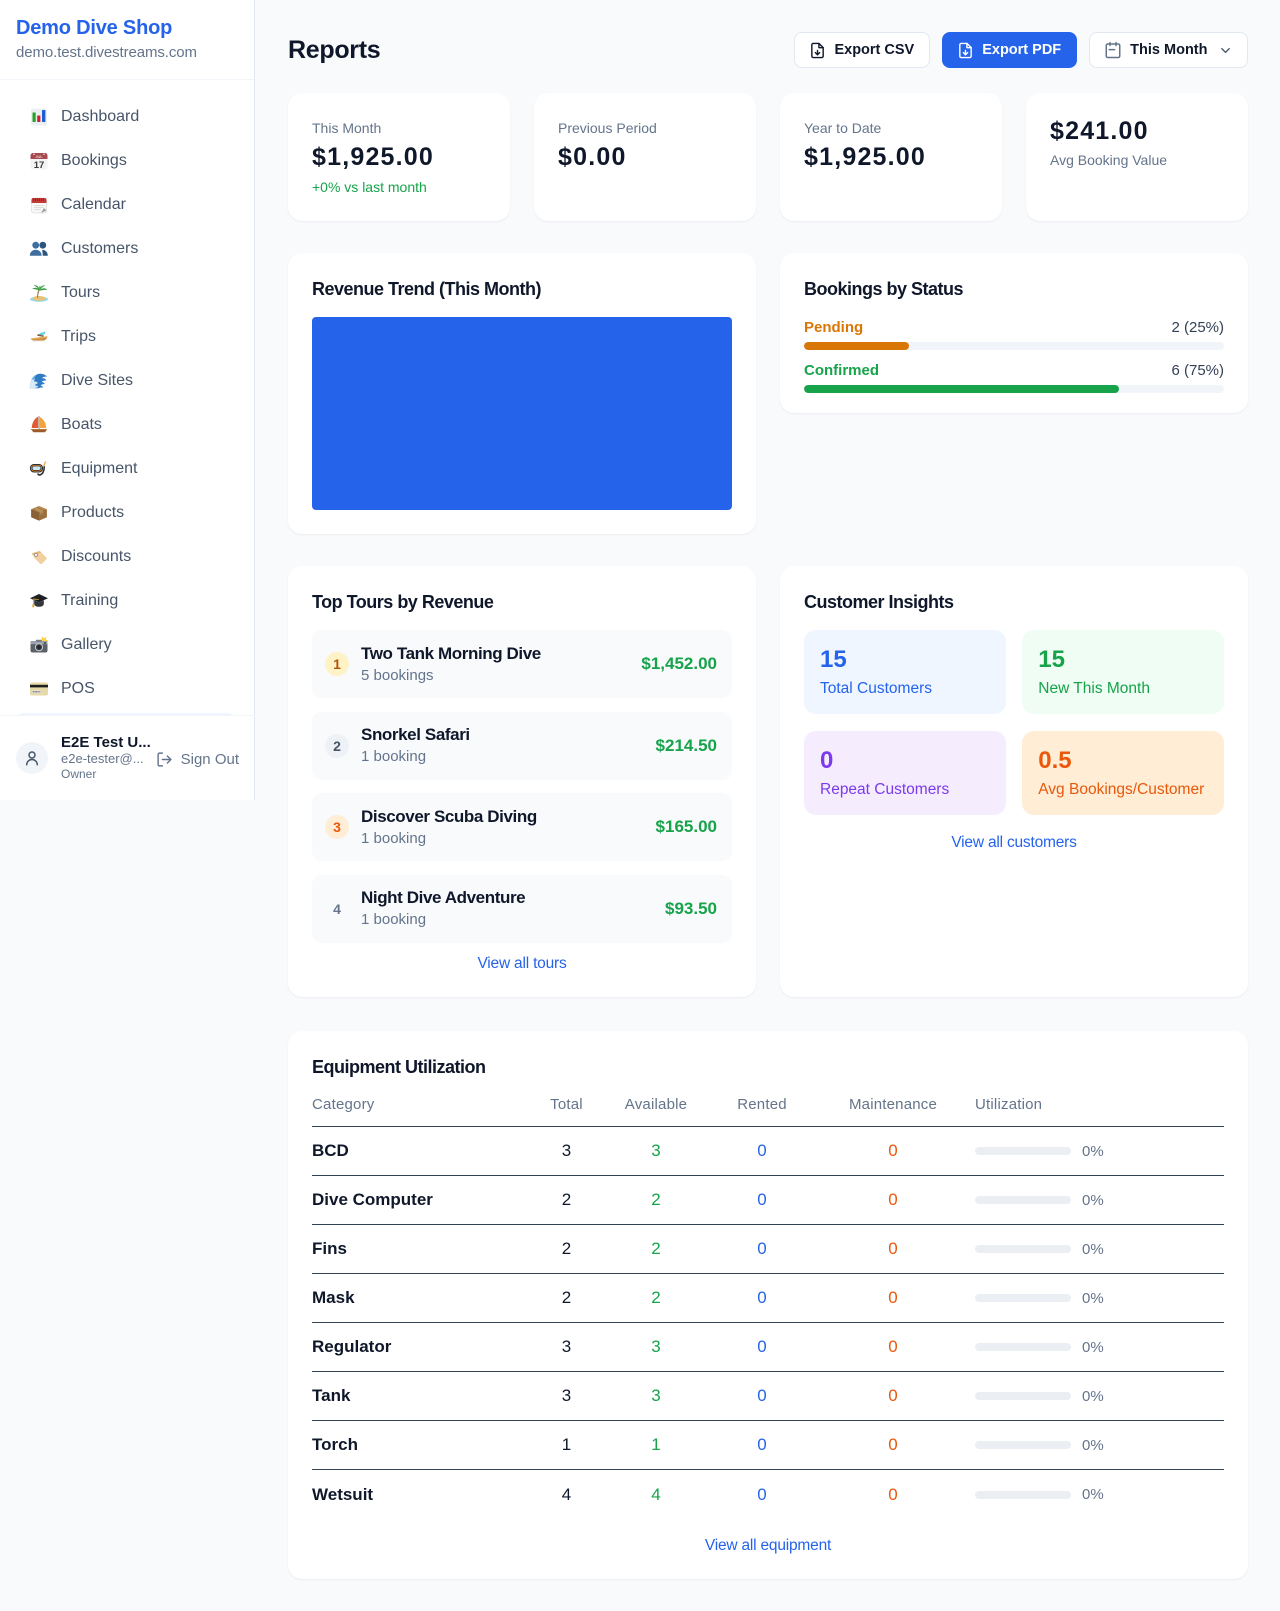 The width and height of the screenshot is (1280, 1611). Describe the element at coordinates (39, 156) in the screenshot. I see `svg-text: JUL` at that location.